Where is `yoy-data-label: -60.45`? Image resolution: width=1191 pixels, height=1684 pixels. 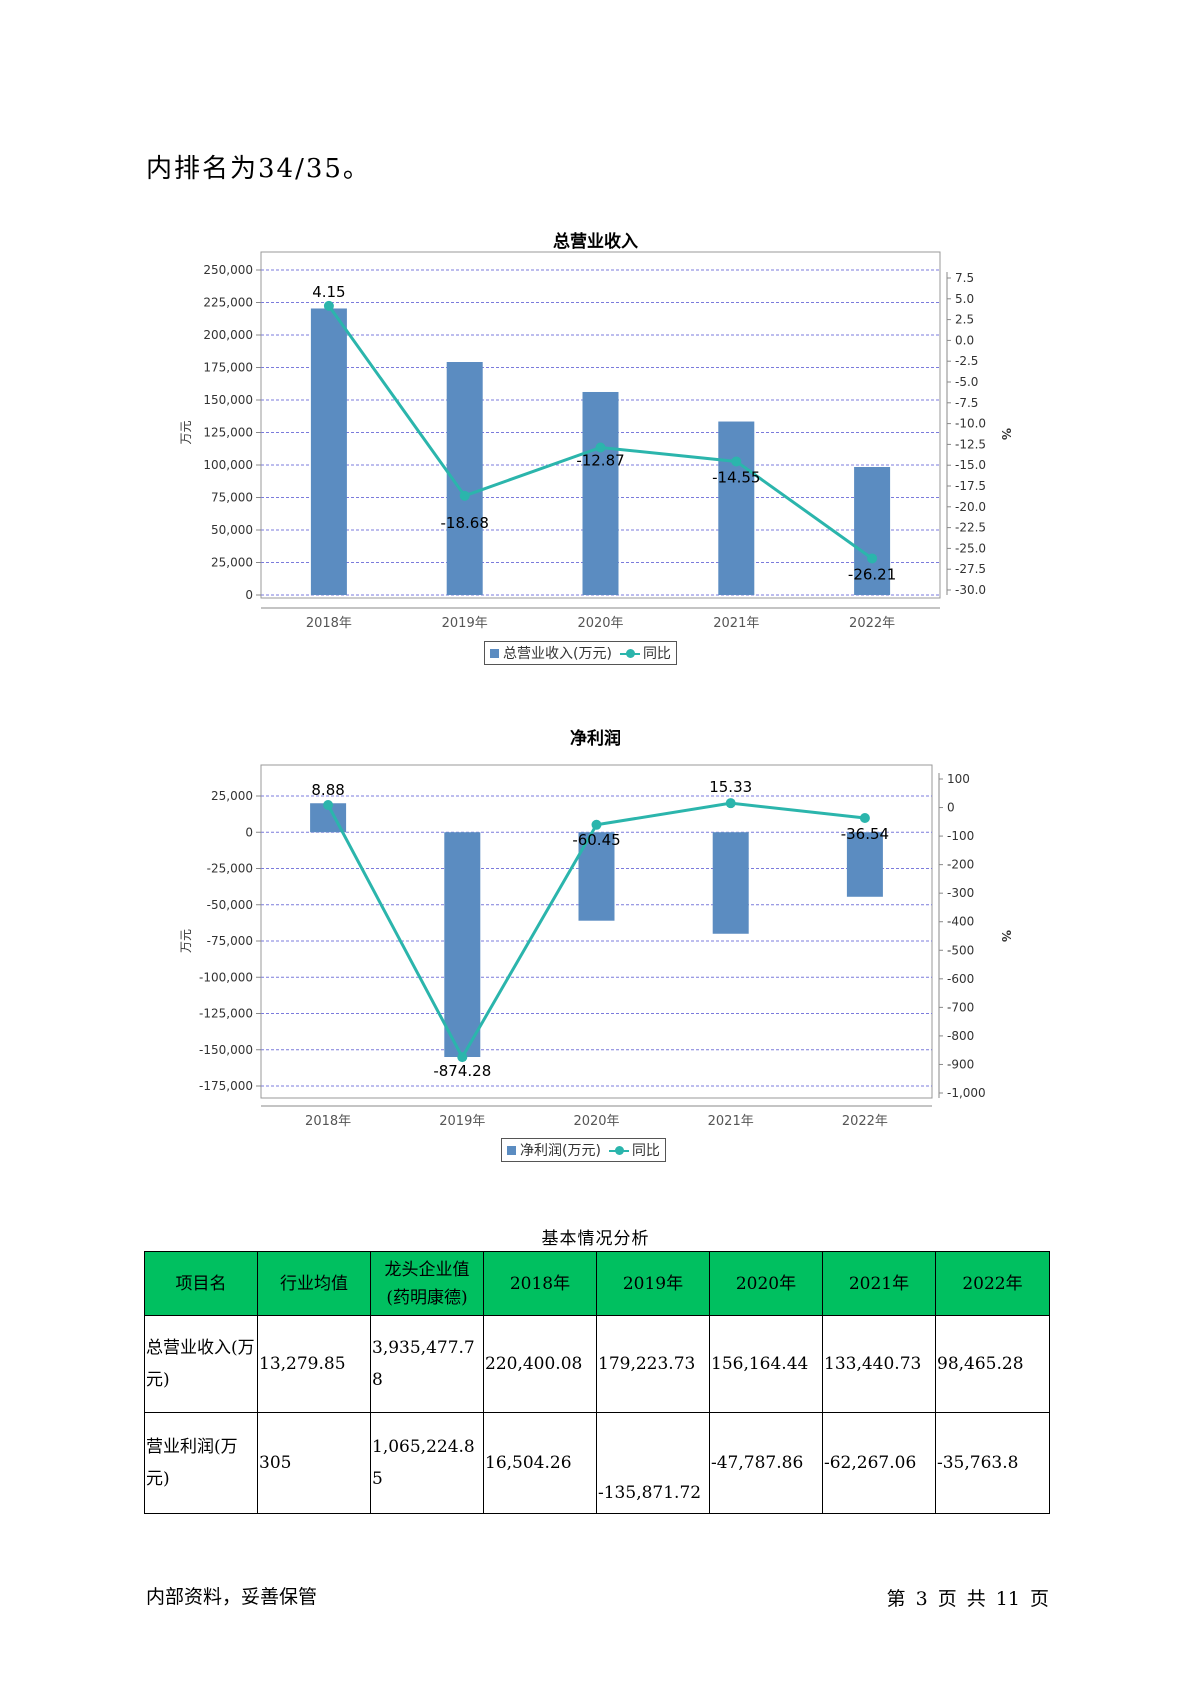
yoy-data-label: -60.45 is located at coordinates (596, 840).